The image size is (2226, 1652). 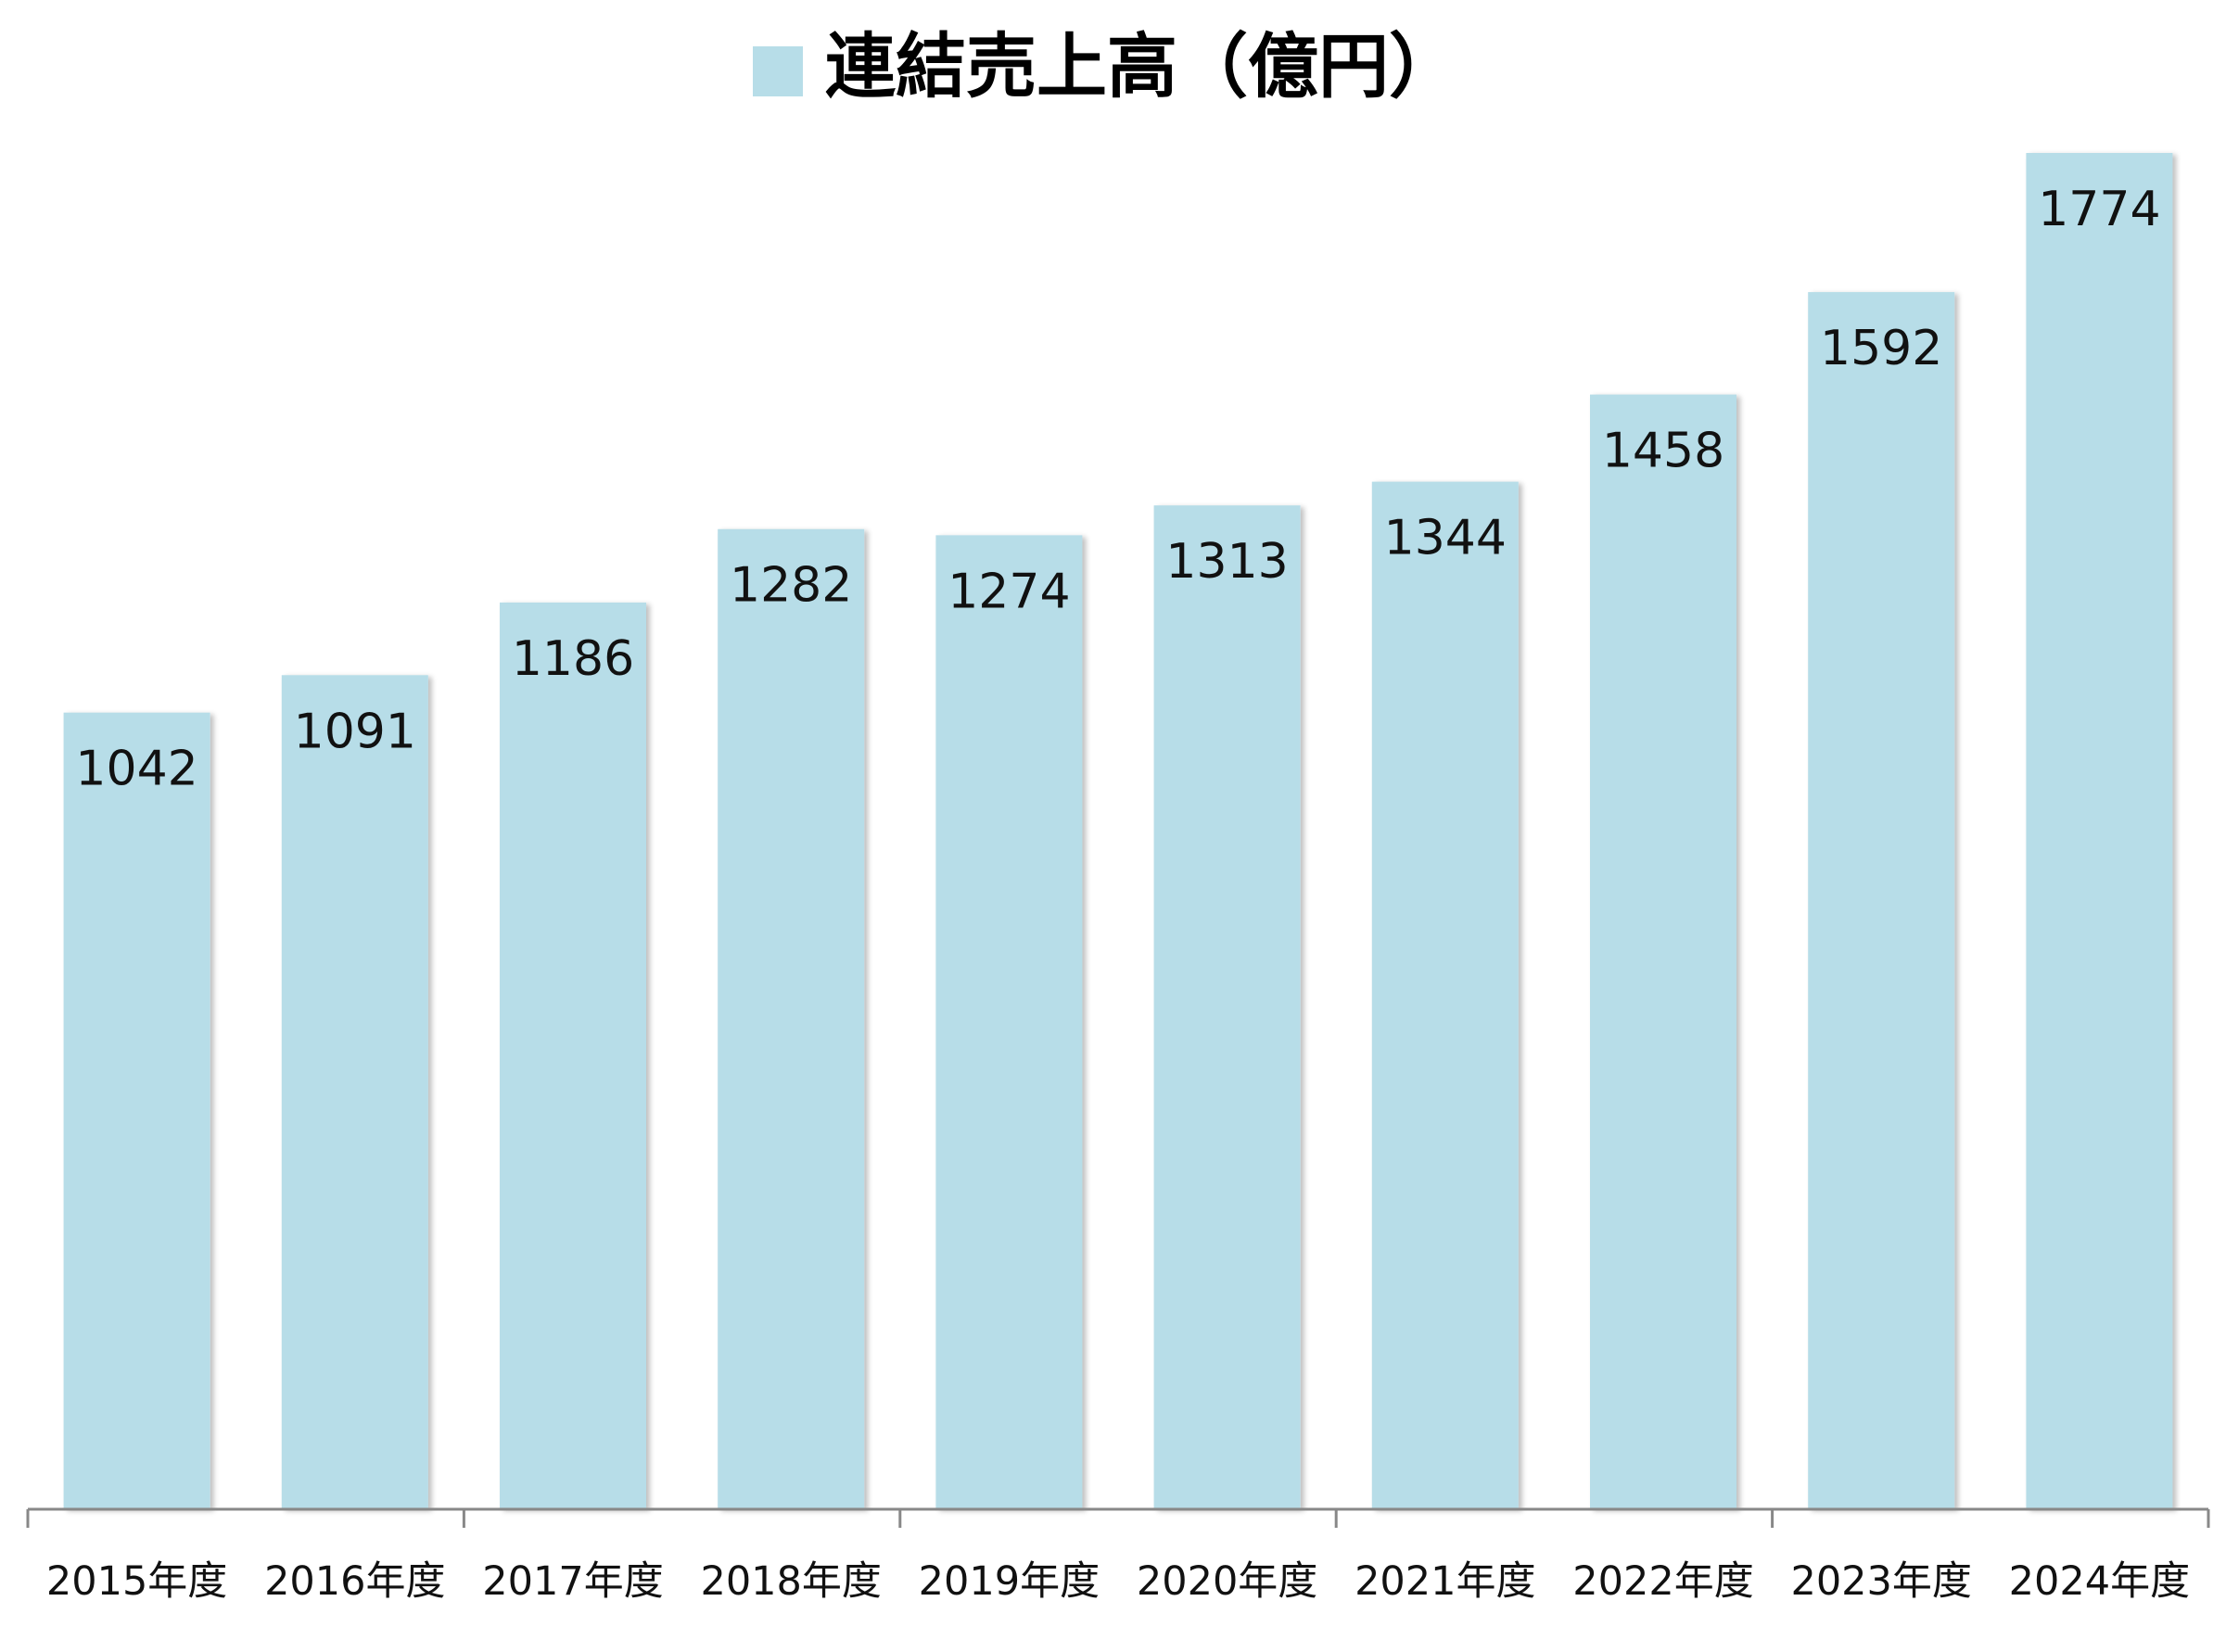 I want to click on data-label-2017年度: 1186, so click(x=573, y=659).